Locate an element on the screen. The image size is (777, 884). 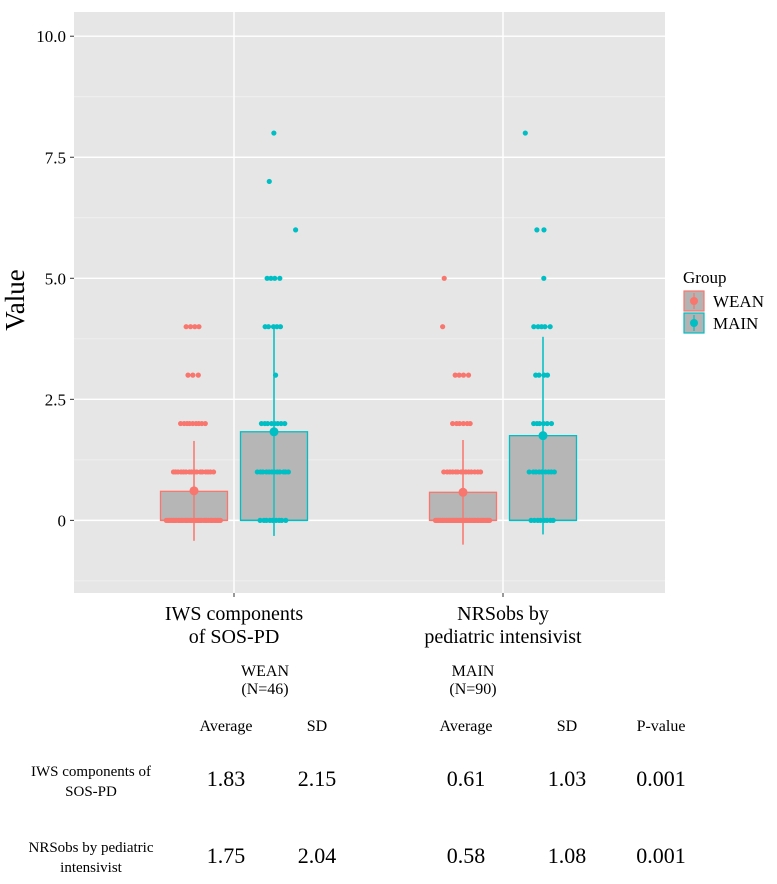
cell-nrsobs-p-value: 0.001 is located at coordinates (661, 855).